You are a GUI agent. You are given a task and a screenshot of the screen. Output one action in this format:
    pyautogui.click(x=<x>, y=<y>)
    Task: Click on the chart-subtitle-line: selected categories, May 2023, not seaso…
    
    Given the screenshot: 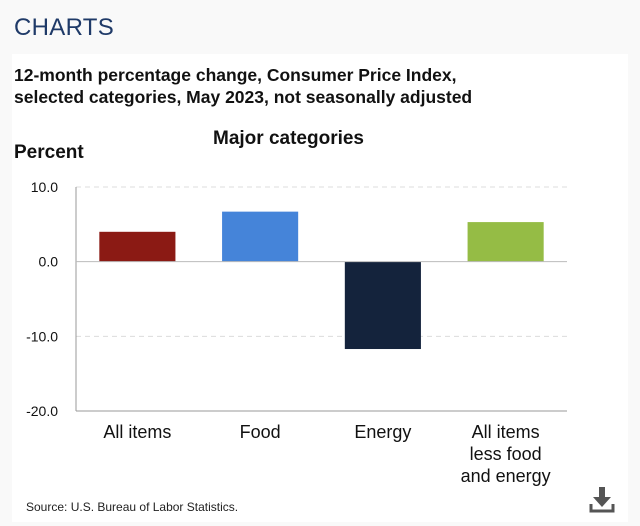 What is the action you would take?
    pyautogui.click(x=243, y=97)
    